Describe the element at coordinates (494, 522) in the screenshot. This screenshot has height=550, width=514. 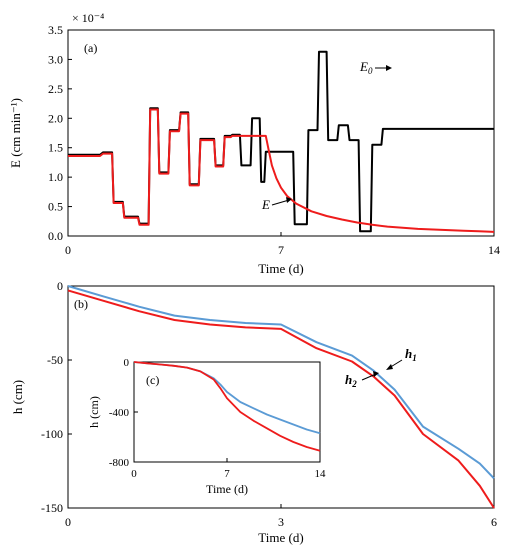
I see `b-xtick-label: 6` at that location.